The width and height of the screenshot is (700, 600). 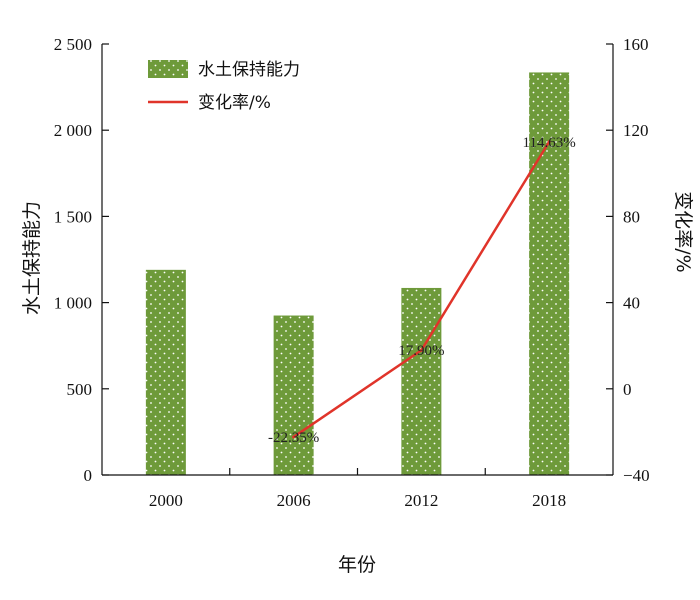 I want to click on y-left-tick-label: 1 000, so click(x=73, y=303).